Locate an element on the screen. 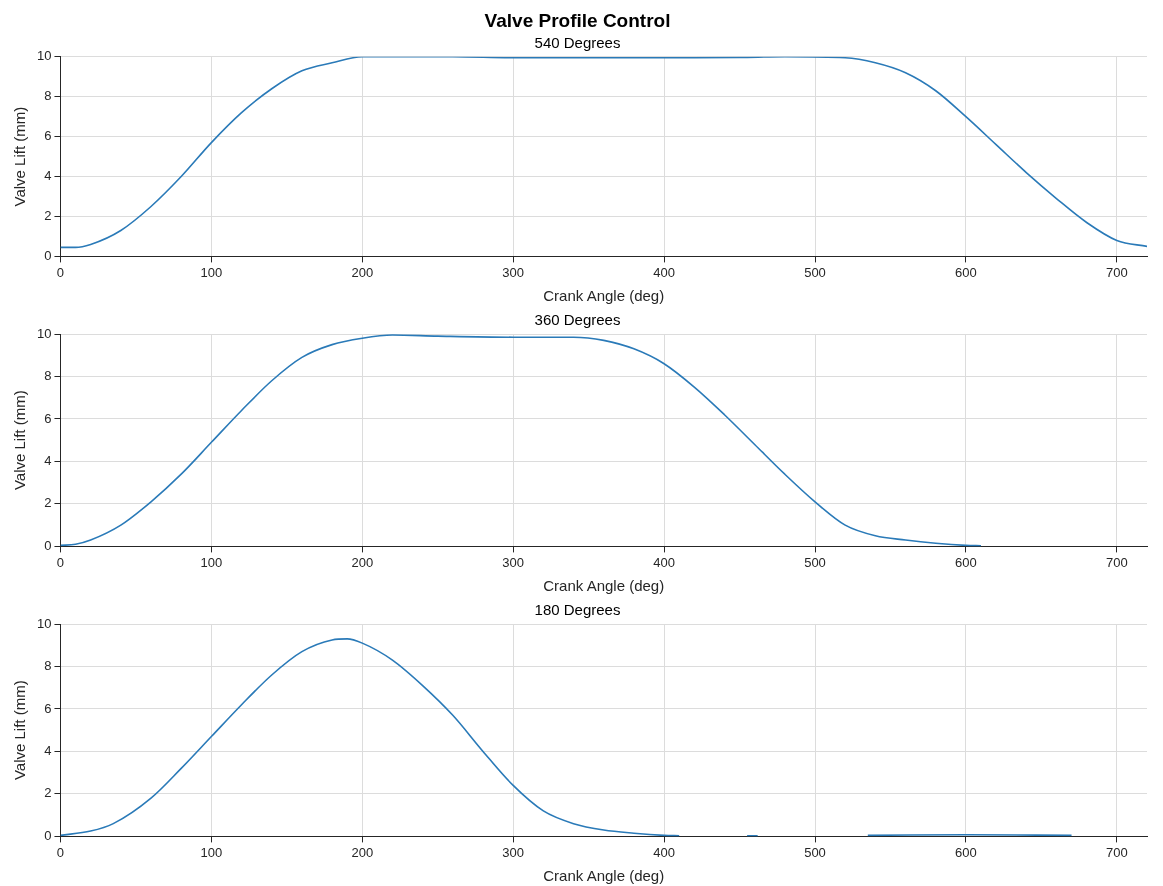 The width and height of the screenshot is (1163, 886). chart-subtitle: 540 Degrees is located at coordinates (577, 42).